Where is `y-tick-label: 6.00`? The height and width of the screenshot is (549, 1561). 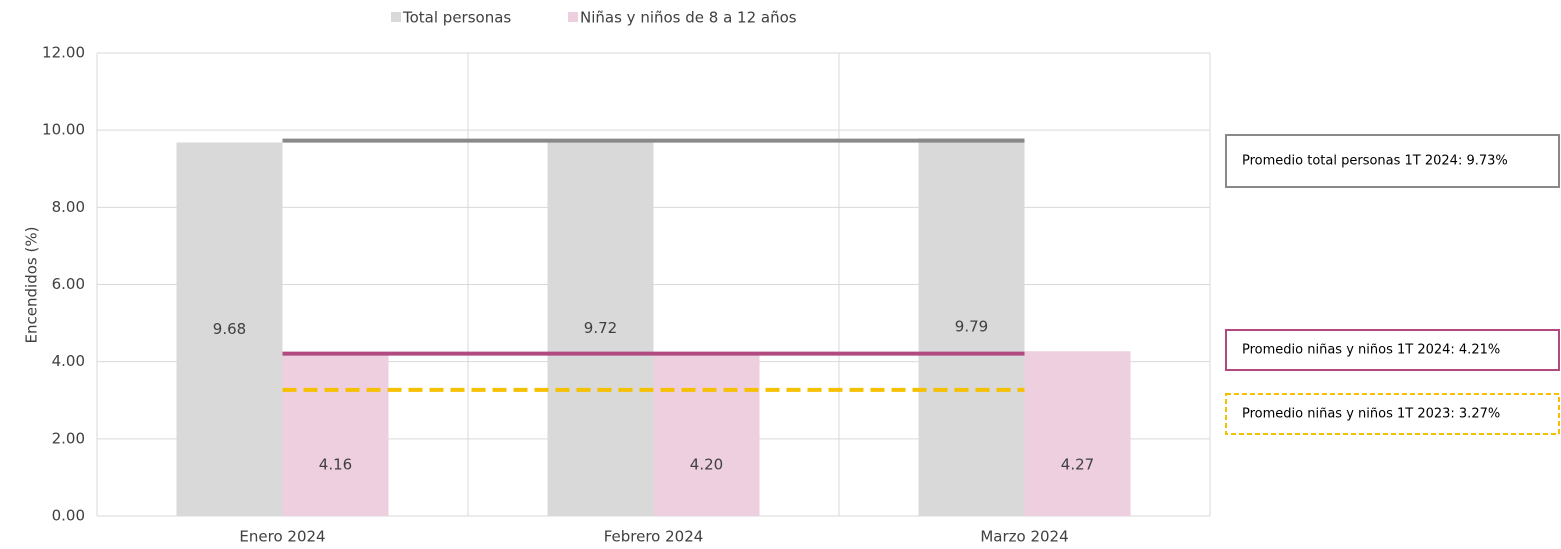
y-tick-label: 6.00 is located at coordinates (68, 284).